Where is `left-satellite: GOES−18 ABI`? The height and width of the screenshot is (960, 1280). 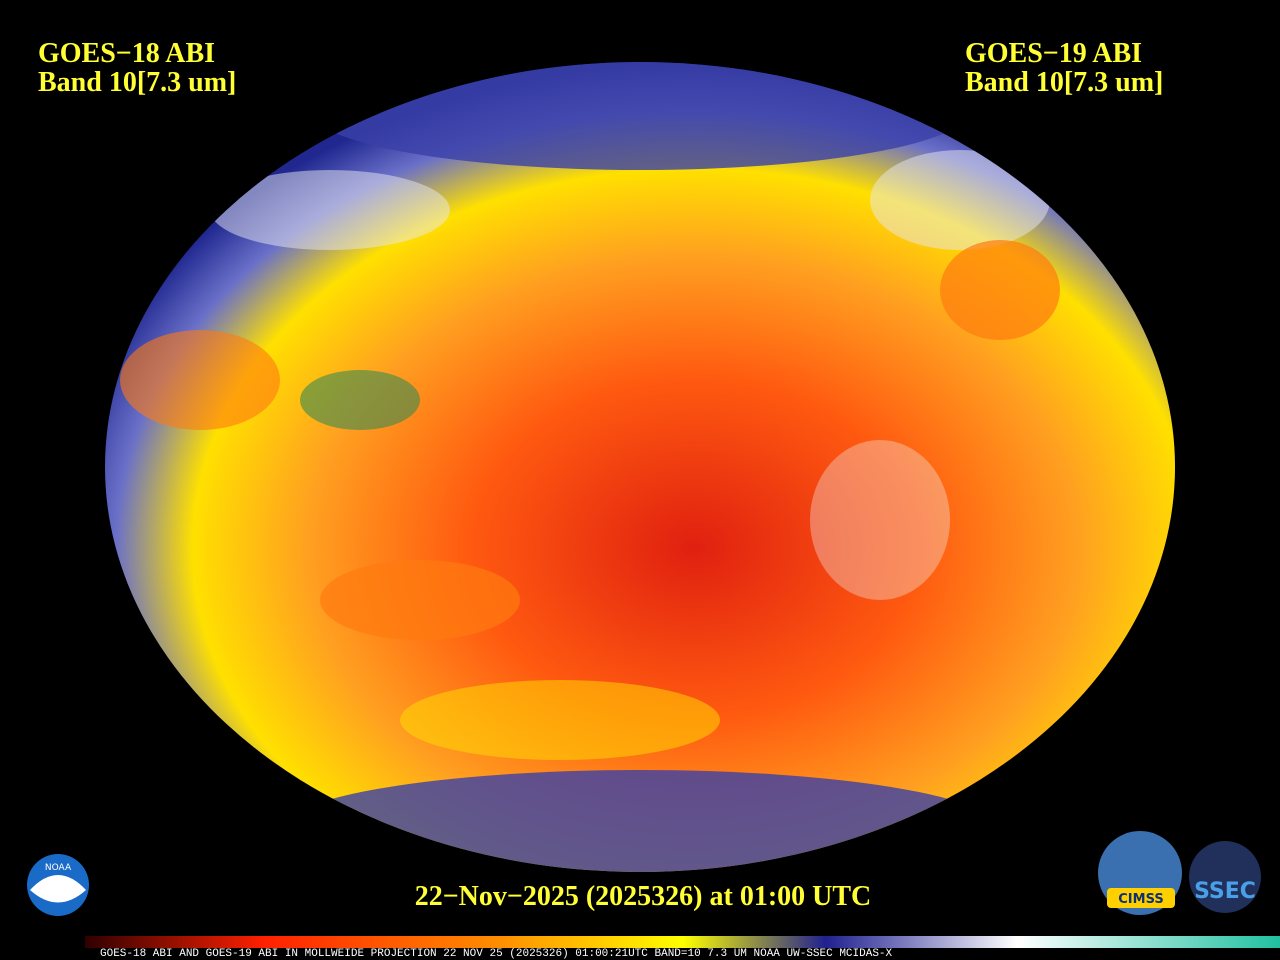 left-satellite: GOES−18 ABI is located at coordinates (126, 53).